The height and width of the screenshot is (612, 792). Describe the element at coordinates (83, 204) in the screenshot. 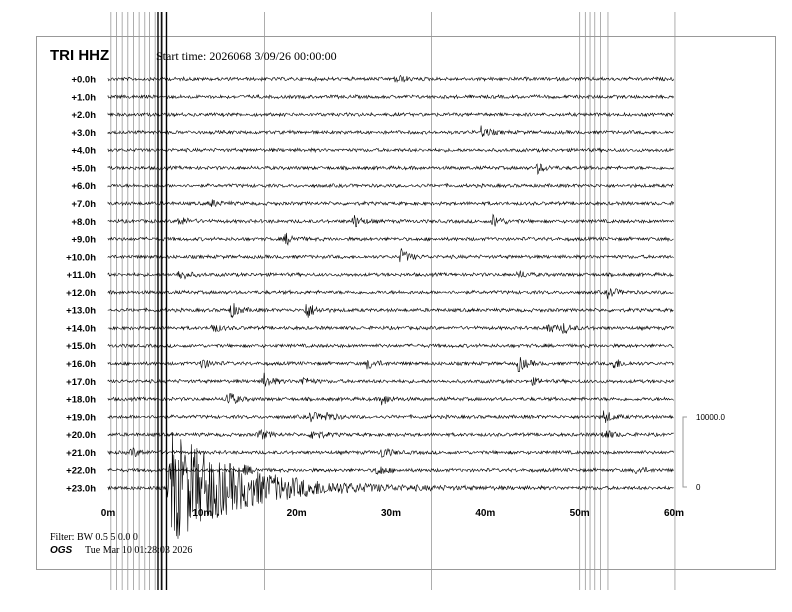

I see `row-label: +7.0h` at that location.